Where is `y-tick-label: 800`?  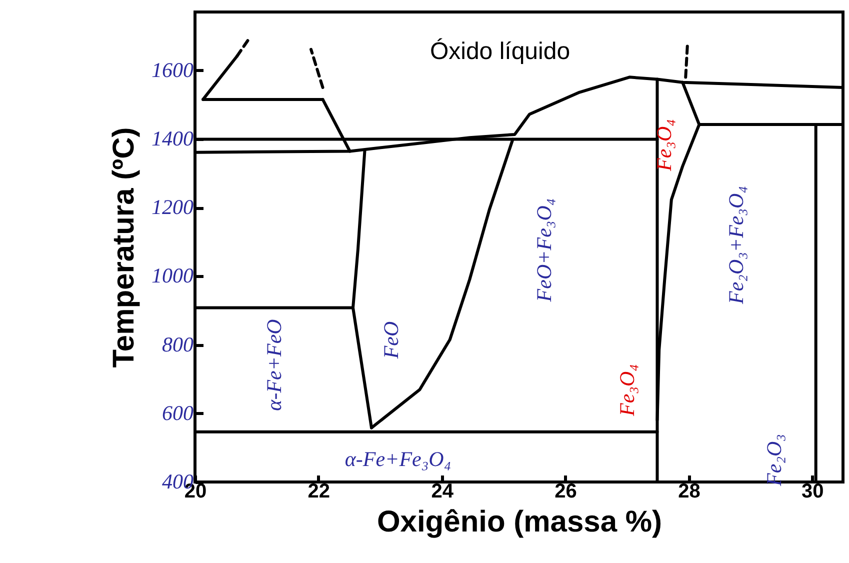 y-tick-label: 800 is located at coordinates (178, 344).